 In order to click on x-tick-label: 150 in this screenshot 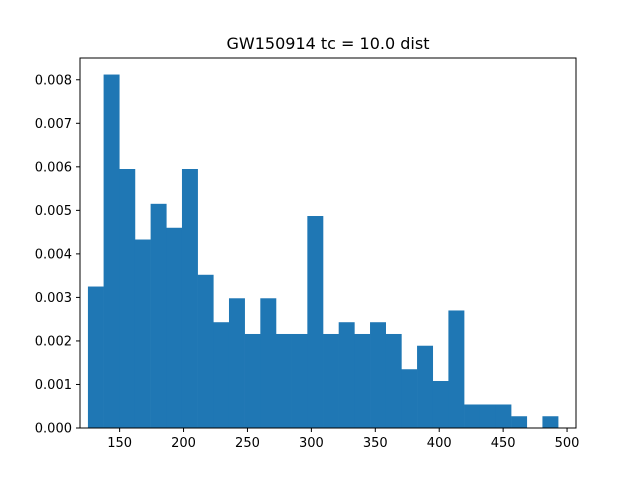, I will do `click(119, 443)`.